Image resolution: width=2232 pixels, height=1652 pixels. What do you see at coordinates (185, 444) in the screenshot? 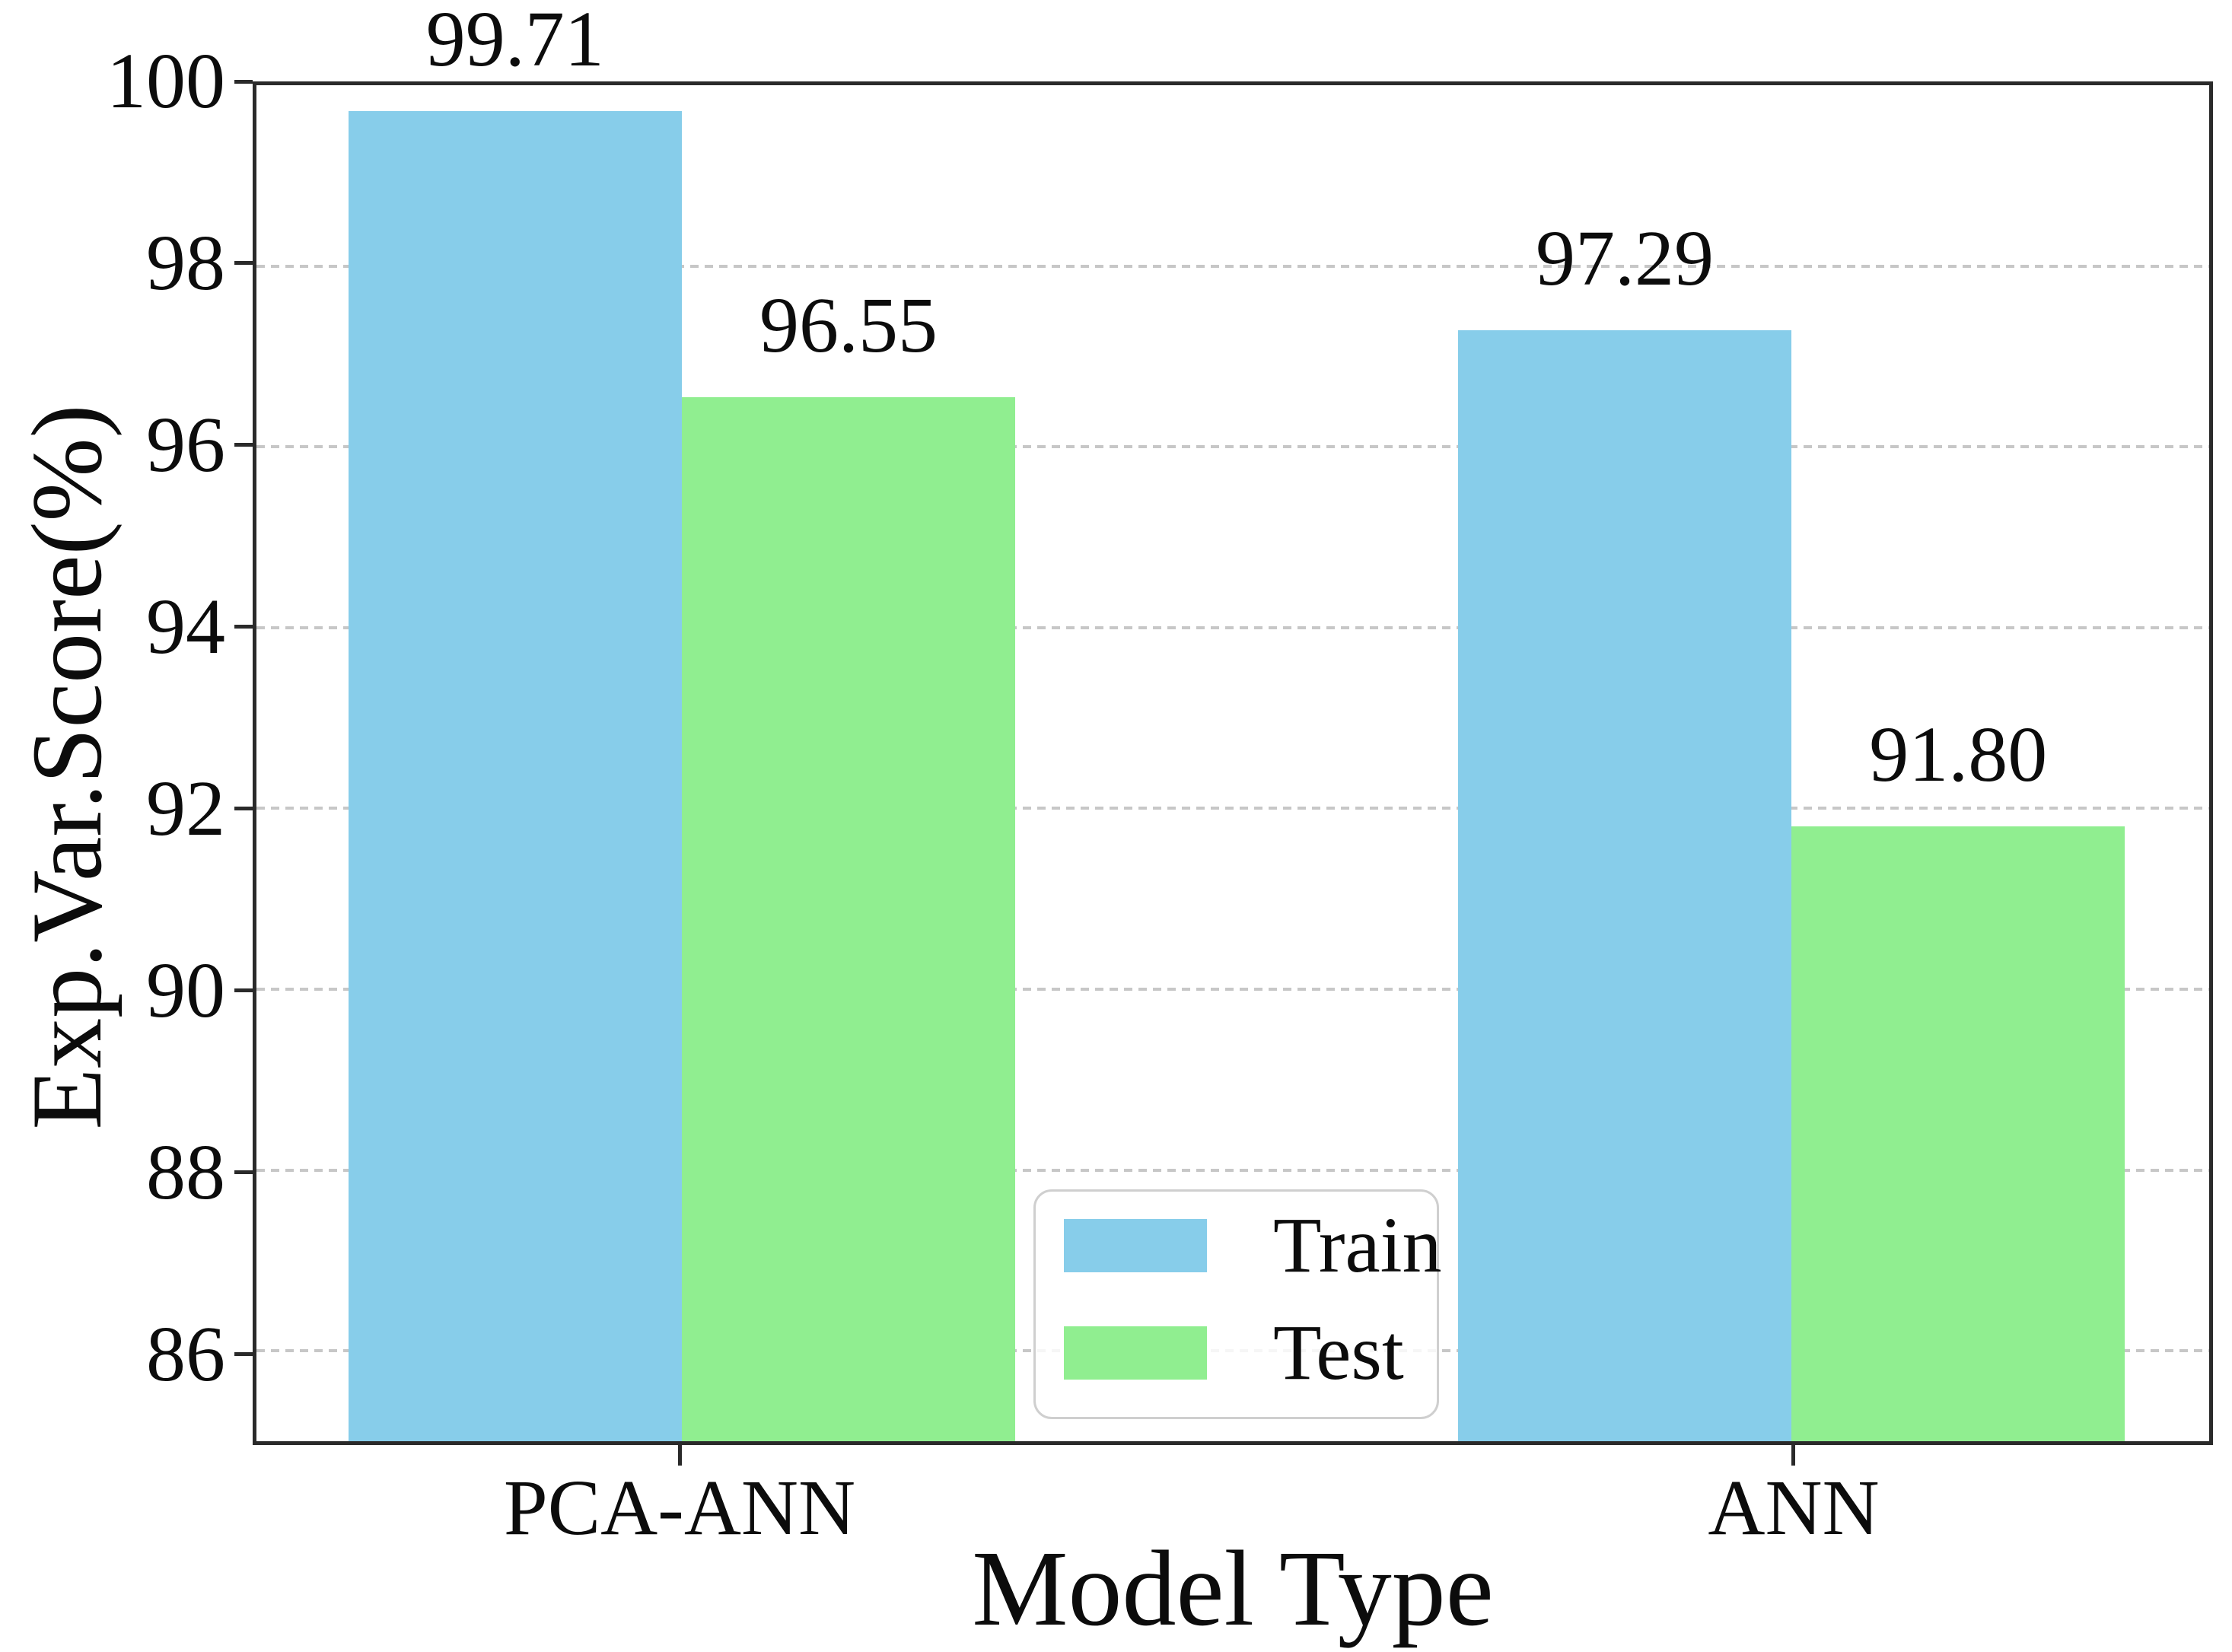
I see `y-tick-label-96: 96` at bounding box center [185, 444].